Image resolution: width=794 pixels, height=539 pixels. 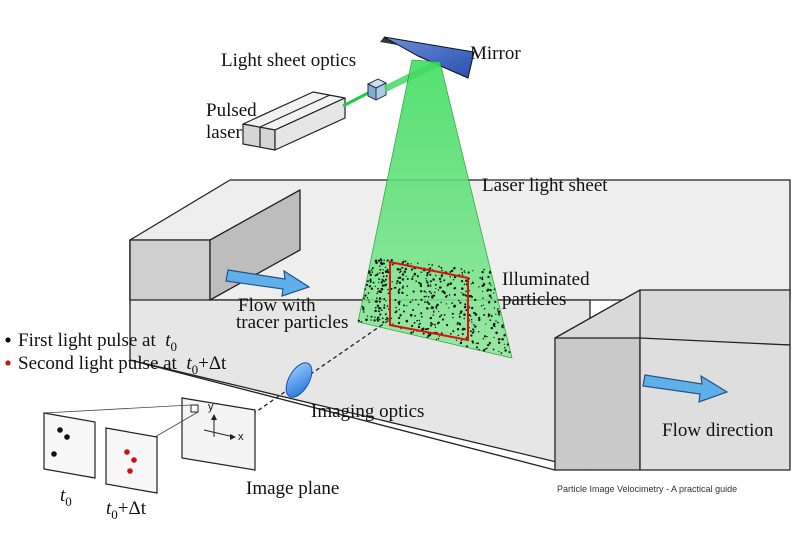 I want to click on mirror, so click(x=427, y=57).